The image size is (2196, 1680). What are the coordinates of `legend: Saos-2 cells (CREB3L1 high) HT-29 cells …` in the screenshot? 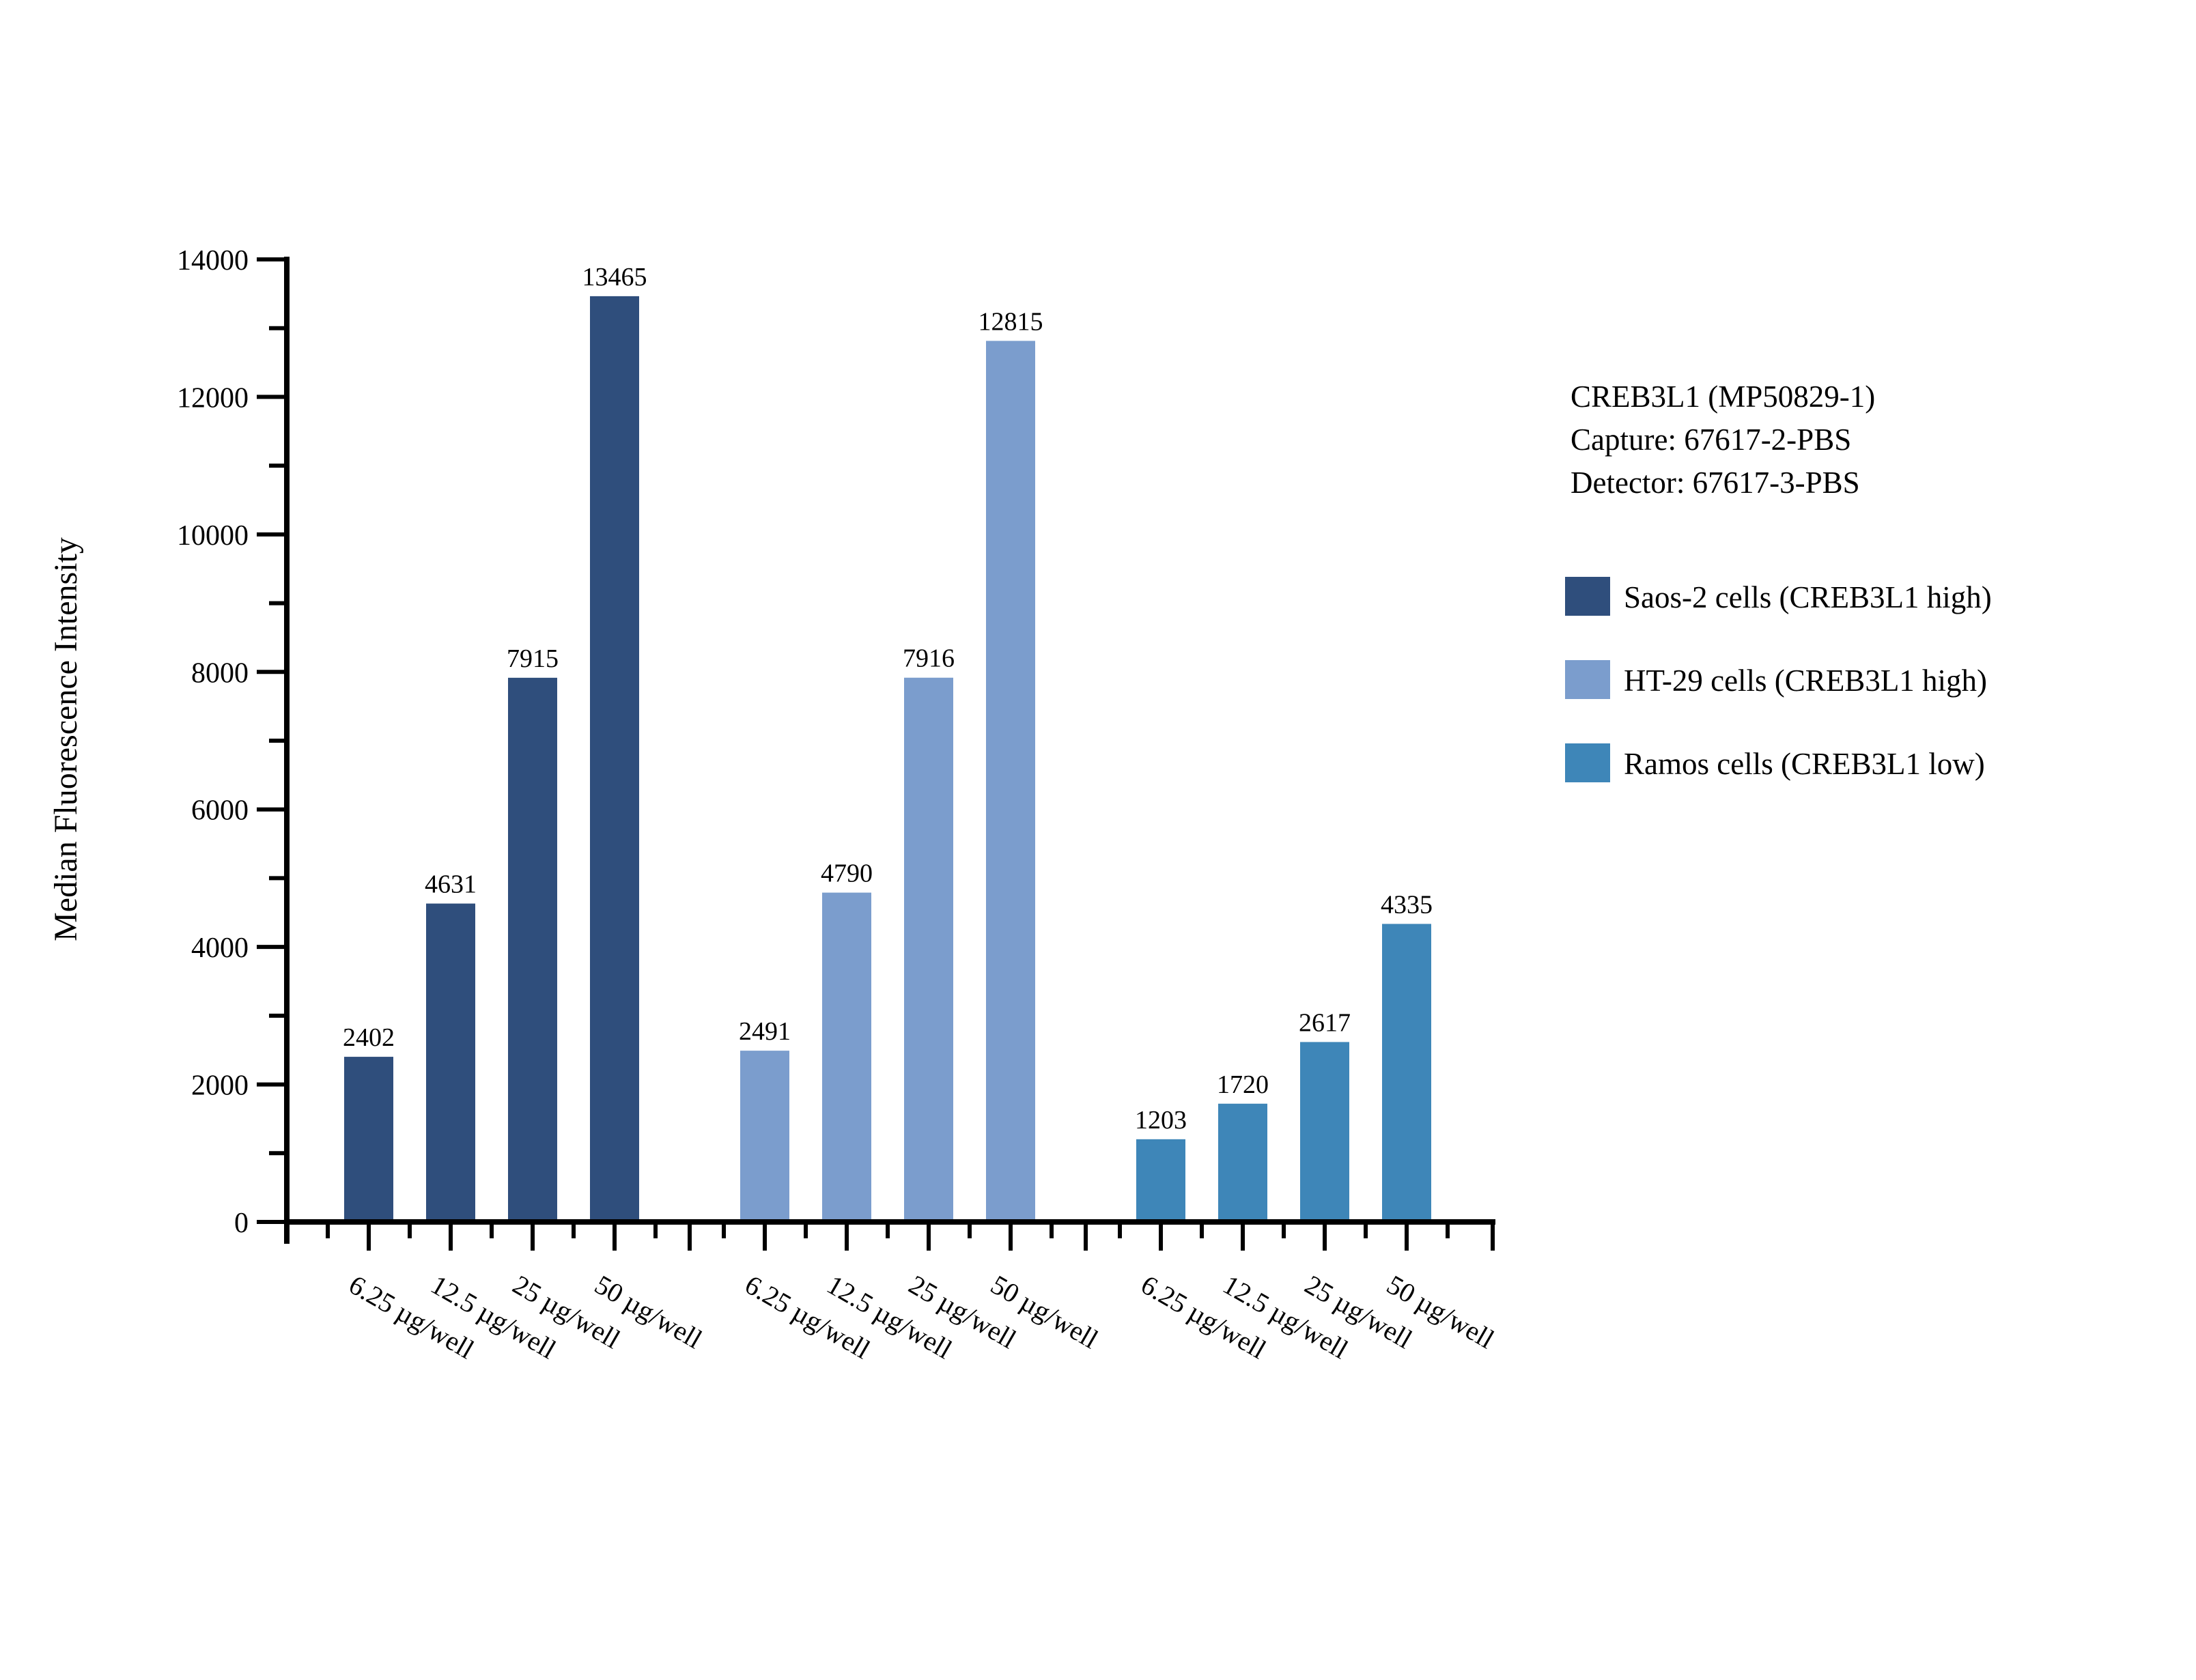 It's located at (1778, 679).